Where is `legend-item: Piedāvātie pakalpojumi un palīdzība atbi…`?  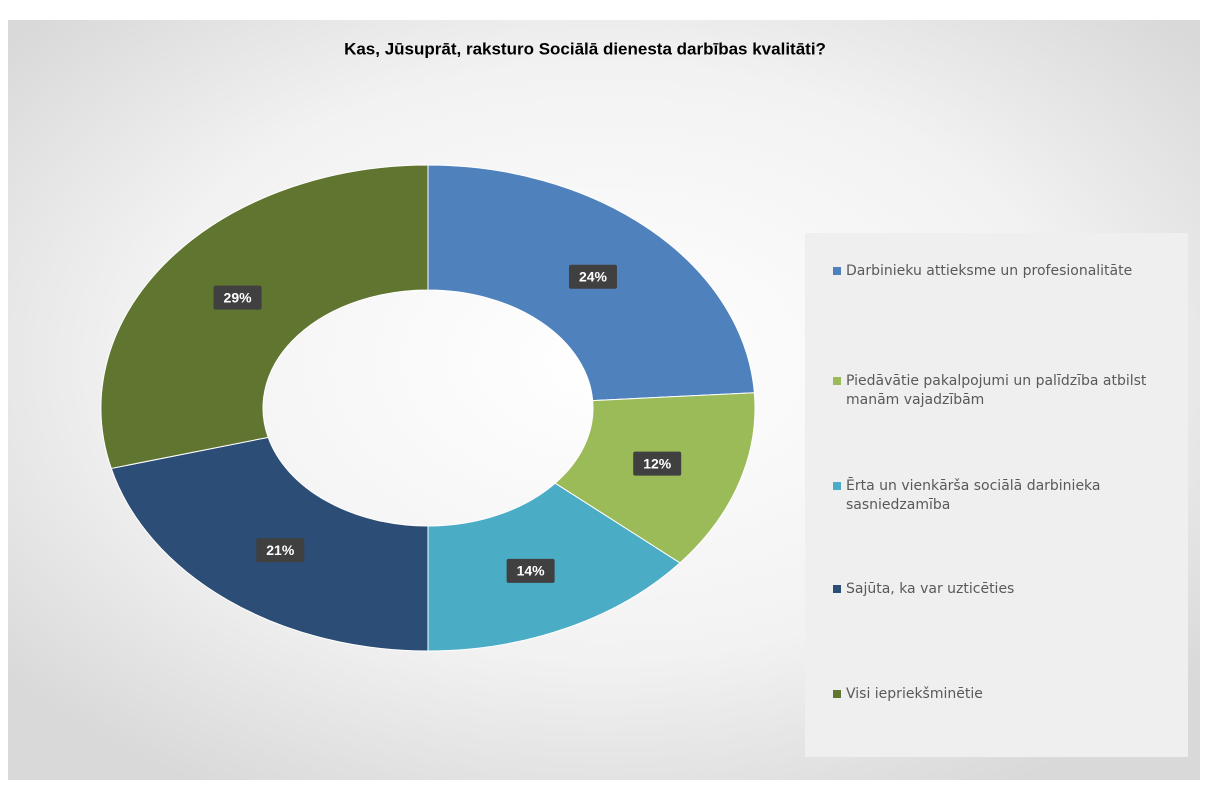
legend-item: Piedāvātie pakalpojumi un palīdzība atbi… is located at coordinates (1003, 391).